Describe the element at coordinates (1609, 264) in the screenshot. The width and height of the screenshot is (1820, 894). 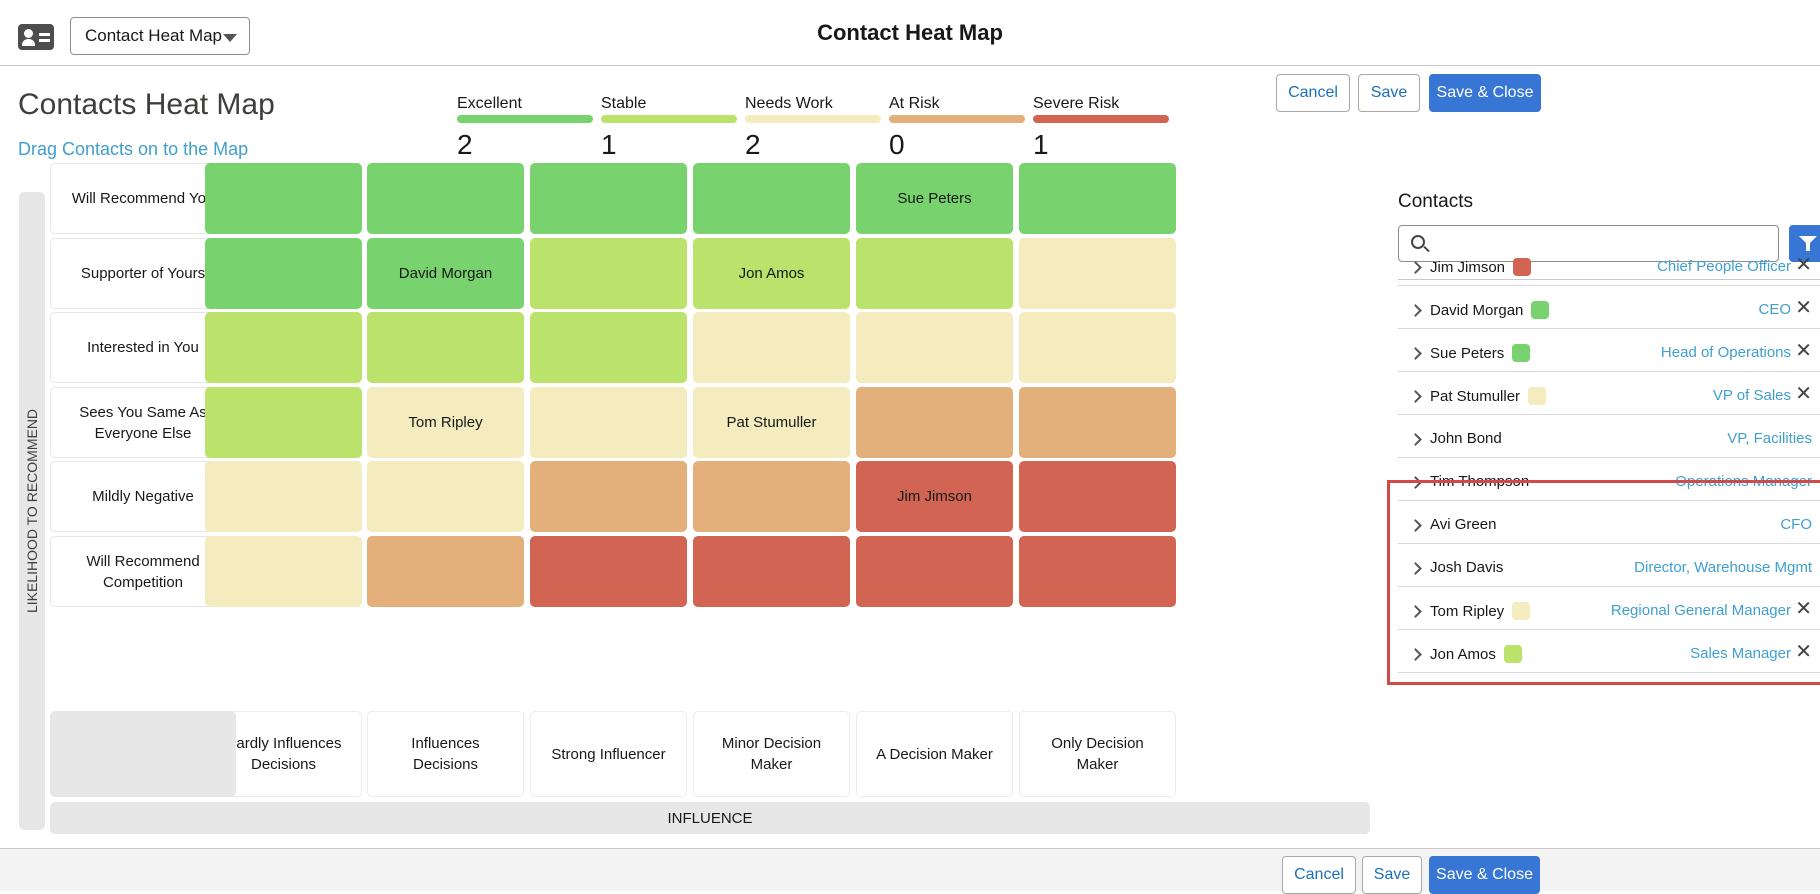
I see `contact-row: Jim Jimson Chief People Officer ✕` at that location.